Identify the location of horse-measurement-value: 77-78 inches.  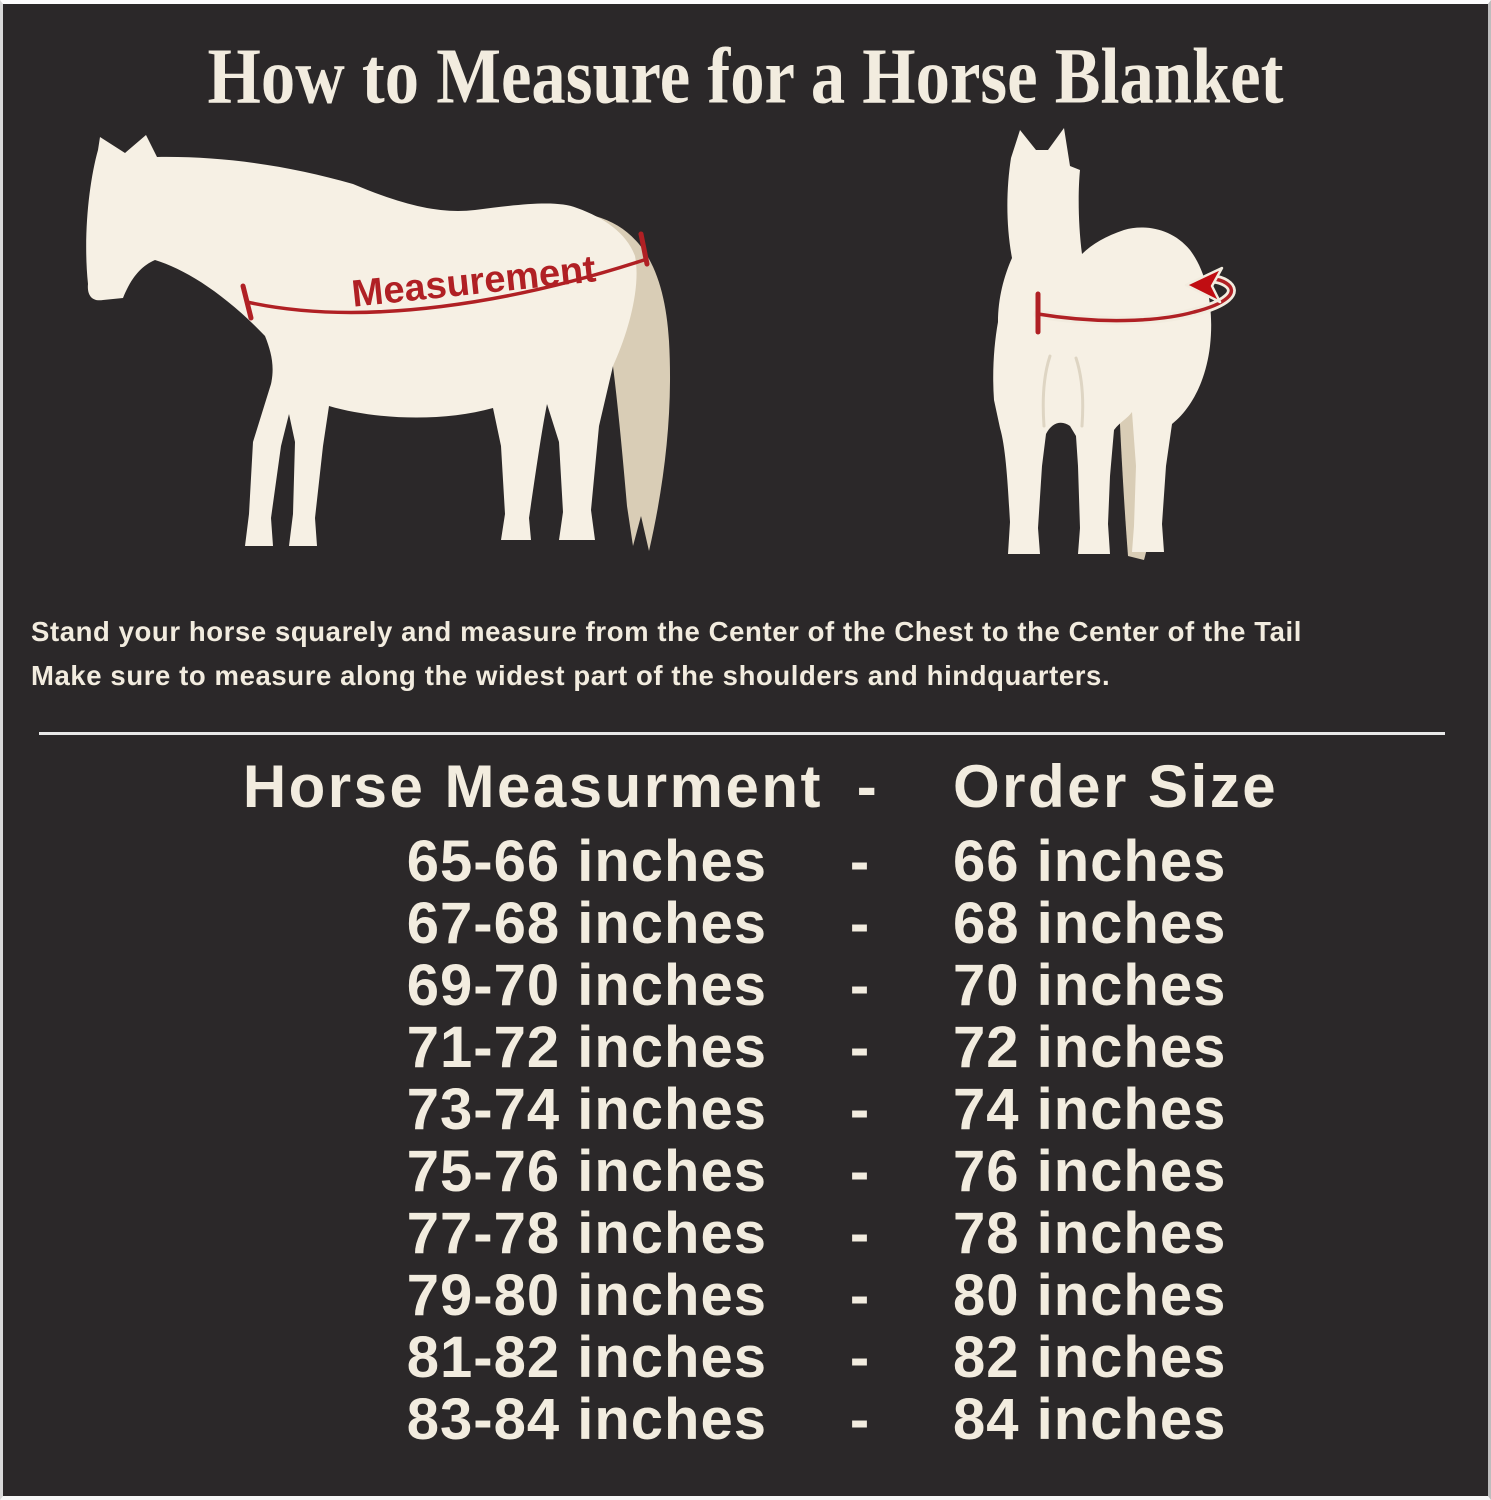
(586, 1233).